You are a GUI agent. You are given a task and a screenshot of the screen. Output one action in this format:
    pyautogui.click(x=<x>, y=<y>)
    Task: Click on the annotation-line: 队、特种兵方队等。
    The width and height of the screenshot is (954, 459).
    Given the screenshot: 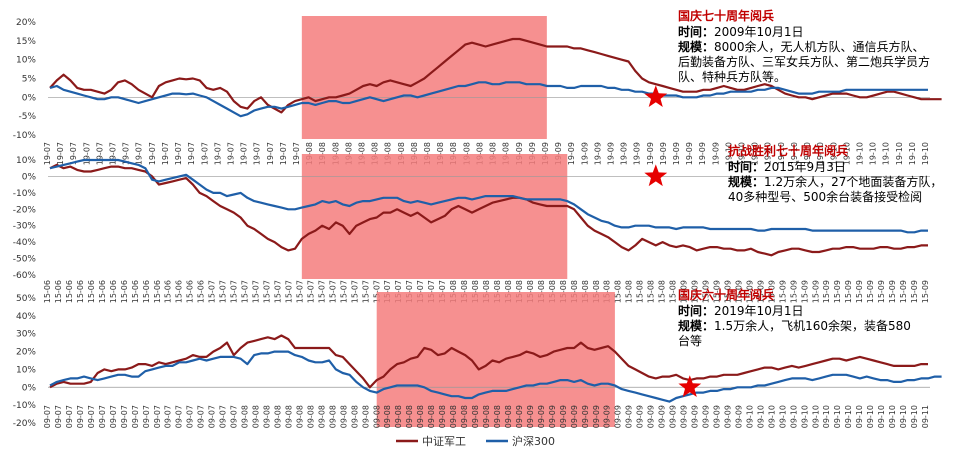 What is the action you would take?
    pyautogui.click(x=732, y=76)
    